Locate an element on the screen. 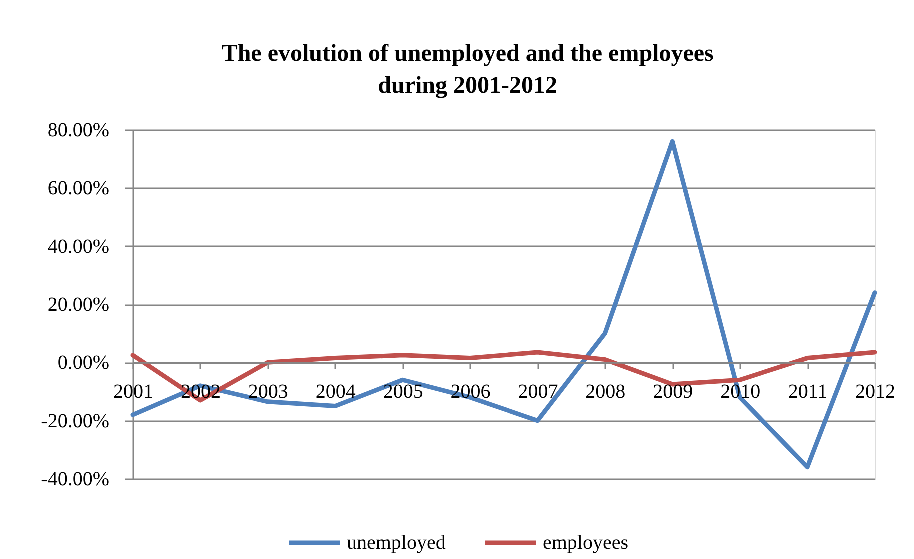 The width and height of the screenshot is (914, 559). y-tick-label: -40.00% is located at coordinates (75, 479).